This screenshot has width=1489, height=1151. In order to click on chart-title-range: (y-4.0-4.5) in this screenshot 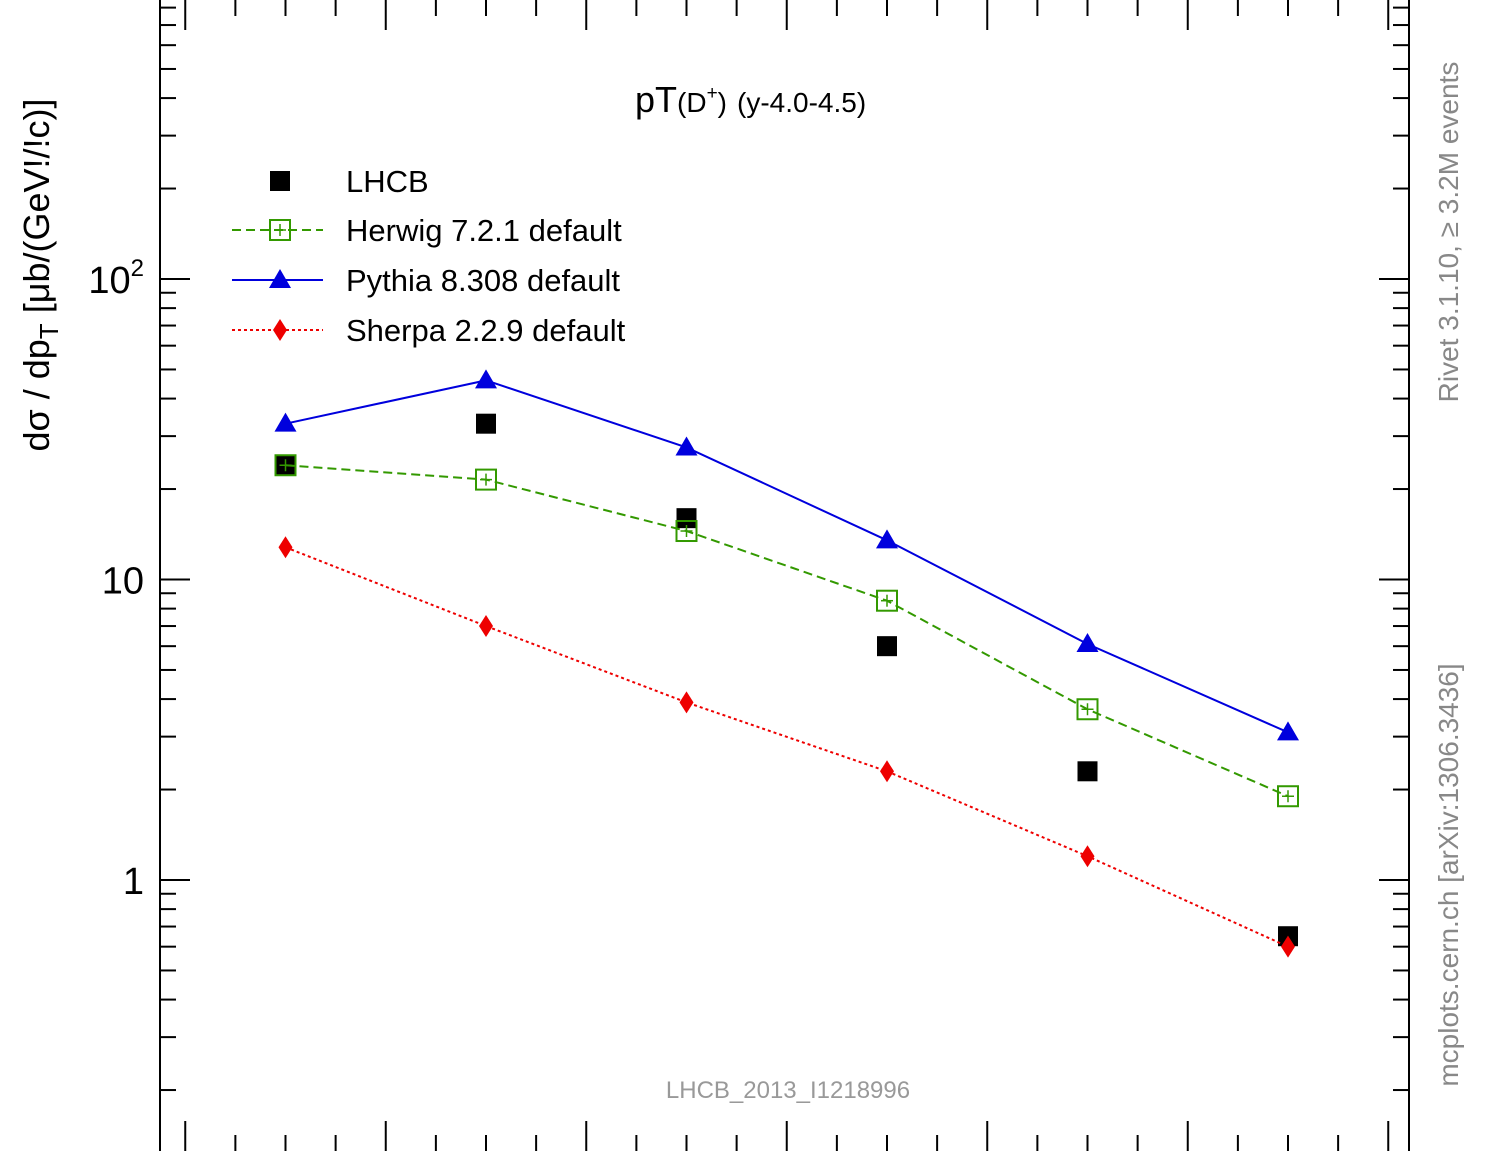, I will do `click(801, 102)`.